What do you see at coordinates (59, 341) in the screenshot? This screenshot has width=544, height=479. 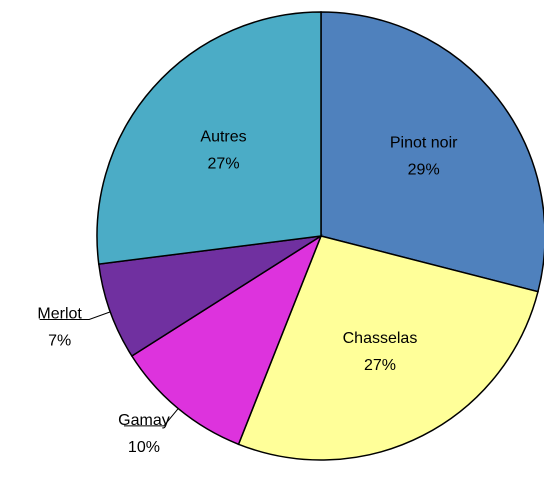 I see `value-label: 7%` at bounding box center [59, 341].